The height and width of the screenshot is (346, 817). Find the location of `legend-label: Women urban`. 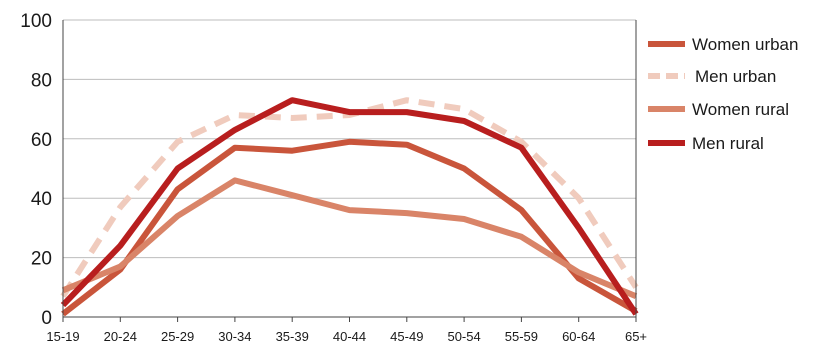

legend-label: Women urban is located at coordinates (745, 44).